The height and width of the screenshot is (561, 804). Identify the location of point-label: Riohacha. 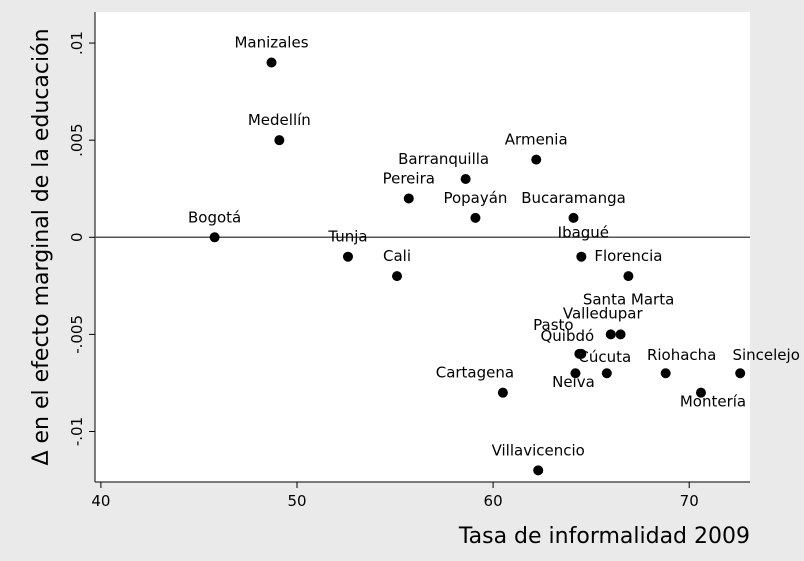
(681, 355).